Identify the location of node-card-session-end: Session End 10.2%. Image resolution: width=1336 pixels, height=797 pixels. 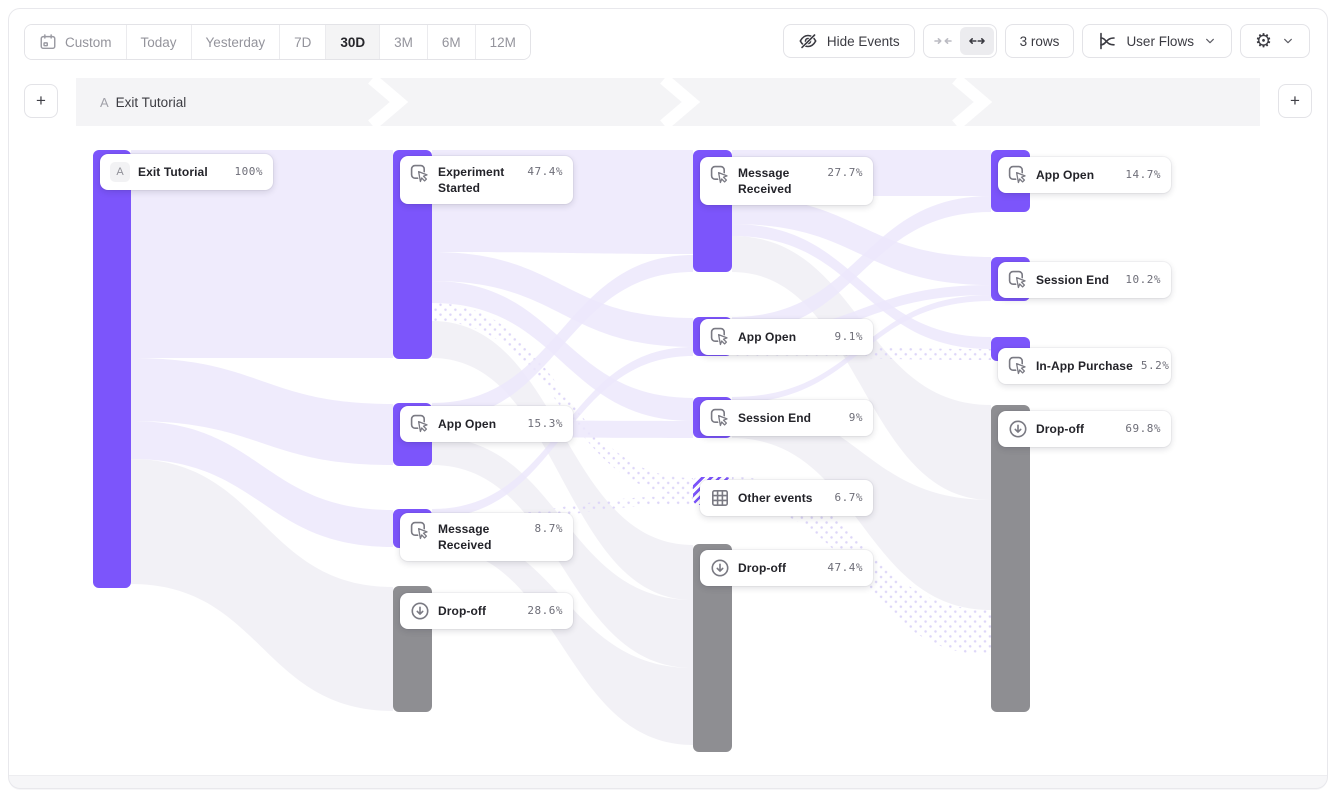
(1084, 280).